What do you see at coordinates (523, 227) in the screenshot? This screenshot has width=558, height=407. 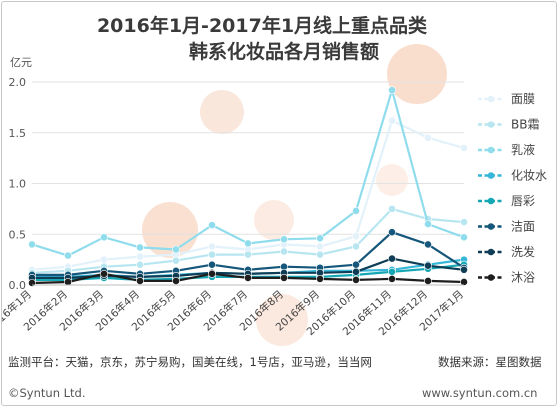 I see `legend-label: 洁面` at bounding box center [523, 227].